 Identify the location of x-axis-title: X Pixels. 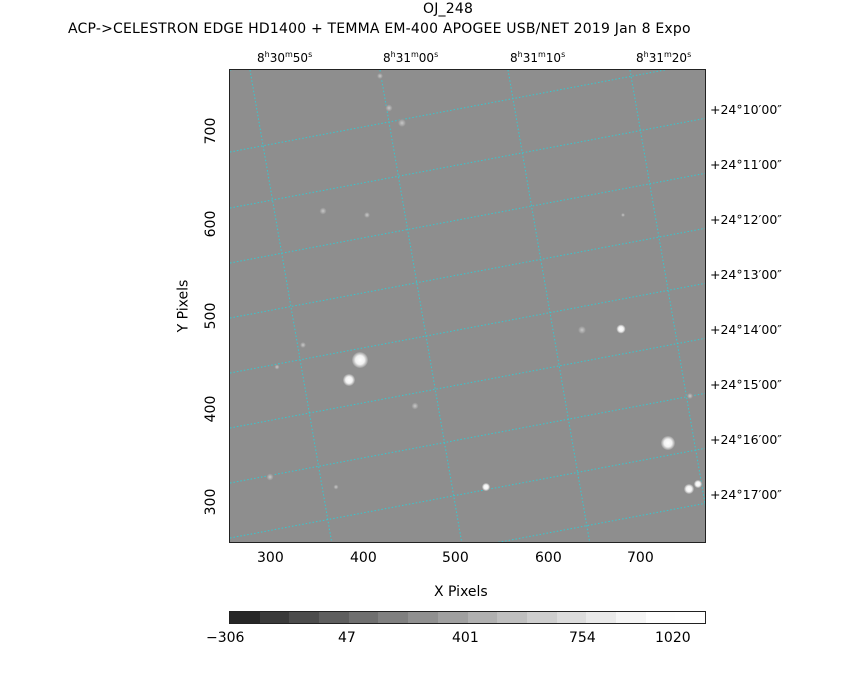
(461, 592).